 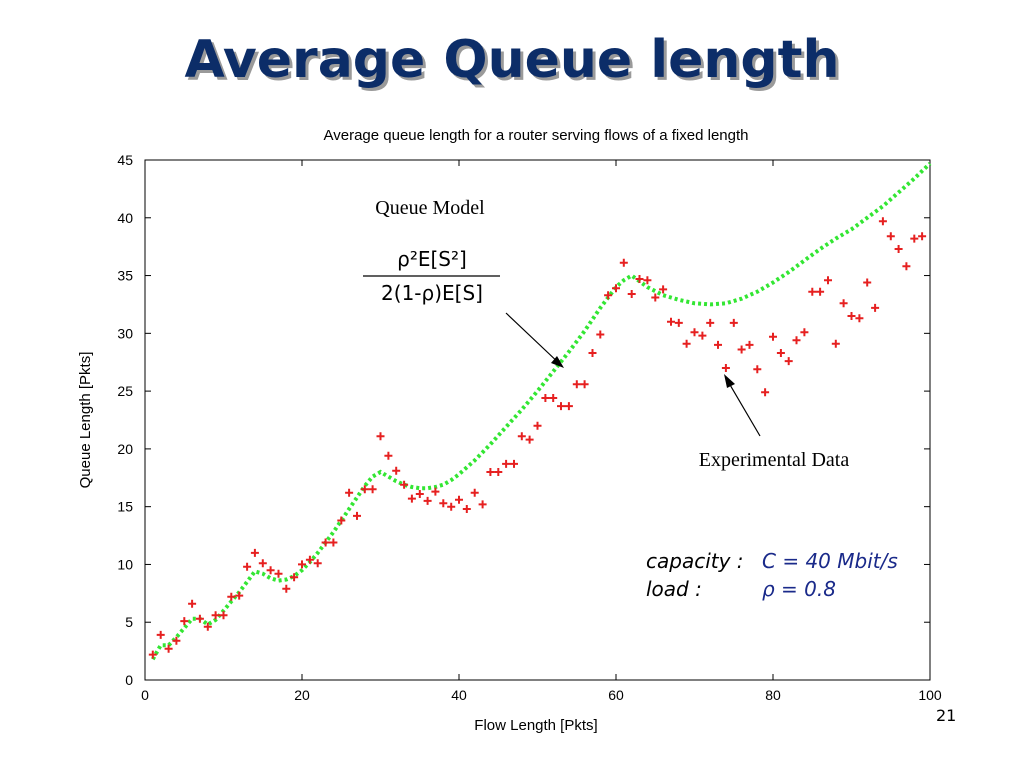 What do you see at coordinates (432, 259) in the screenshot?
I see `formula-numerator: ρ²E[S²]` at bounding box center [432, 259].